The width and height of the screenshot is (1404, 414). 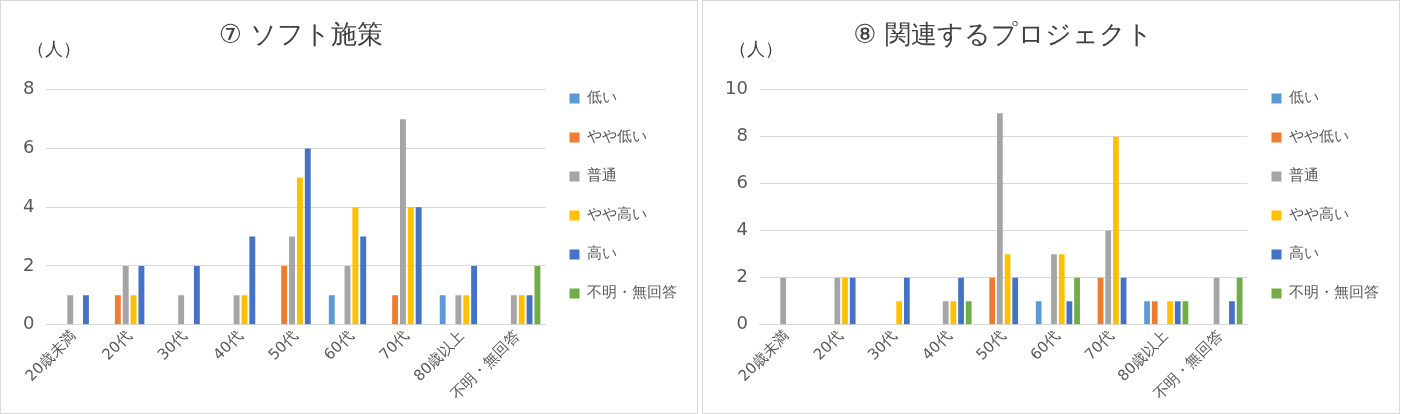 I want to click on chart-title: ⑧ 関連するプロジェクト, so click(x=1003, y=34).